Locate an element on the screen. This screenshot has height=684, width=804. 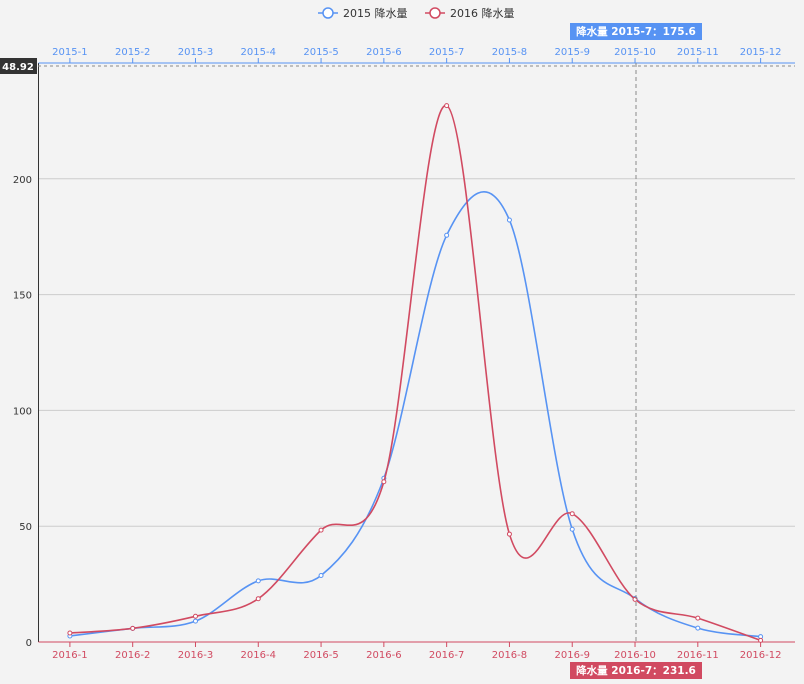
x-bottom-tick-label: 2016-6 is located at coordinates (383, 655).